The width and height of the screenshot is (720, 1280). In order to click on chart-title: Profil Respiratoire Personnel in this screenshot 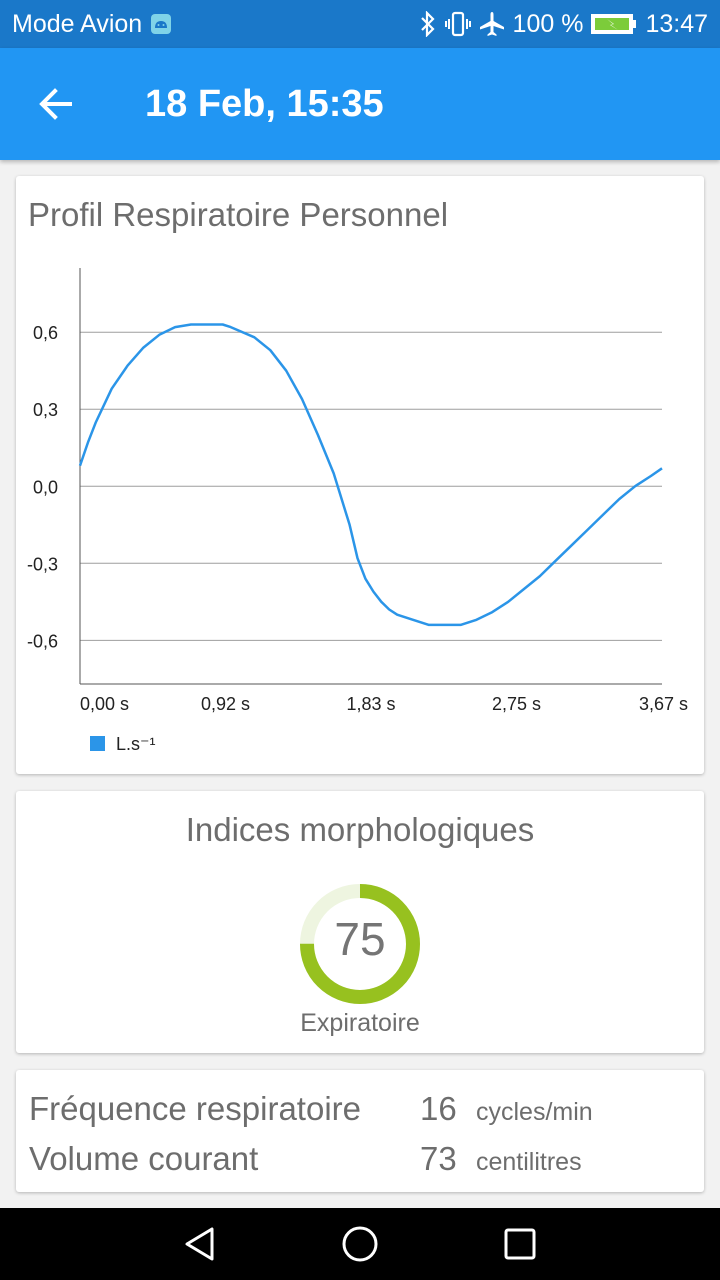, I will do `click(238, 214)`.